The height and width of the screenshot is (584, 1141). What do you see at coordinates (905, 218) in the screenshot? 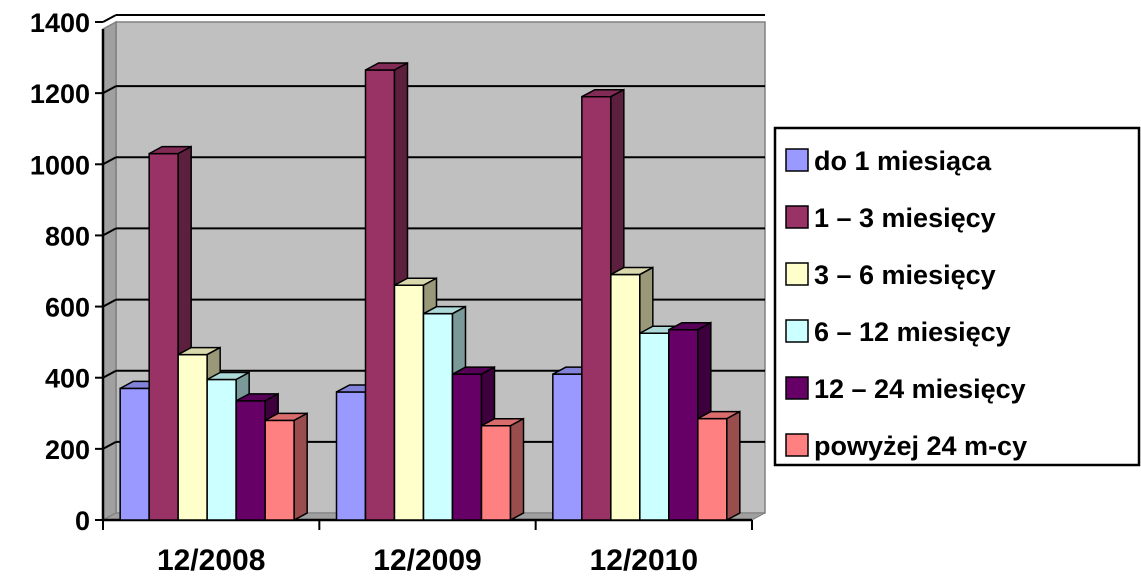
I see `legend-label: 1 – 3 miesięcy` at bounding box center [905, 218].